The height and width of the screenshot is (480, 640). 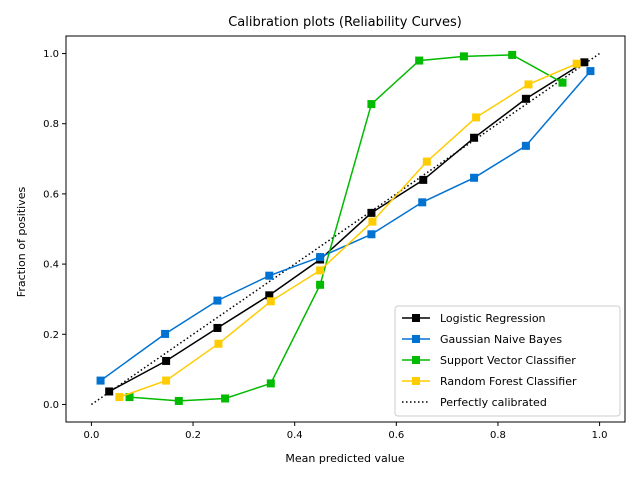 What do you see at coordinates (396, 435) in the screenshot?
I see `x-tick-label: 0.6` at bounding box center [396, 435].